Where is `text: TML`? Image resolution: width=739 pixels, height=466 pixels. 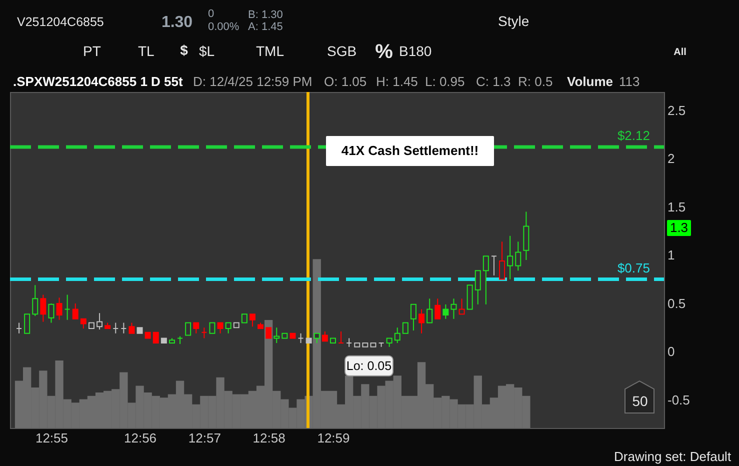 text: TML is located at coordinates (270, 51).